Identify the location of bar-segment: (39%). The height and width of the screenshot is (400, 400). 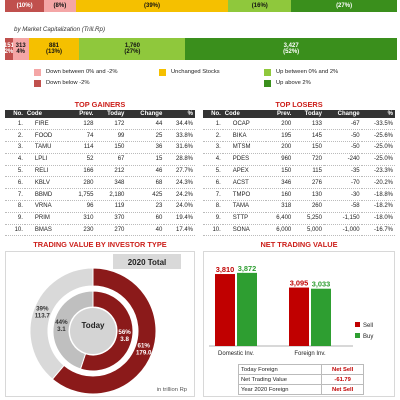
(152, 6).